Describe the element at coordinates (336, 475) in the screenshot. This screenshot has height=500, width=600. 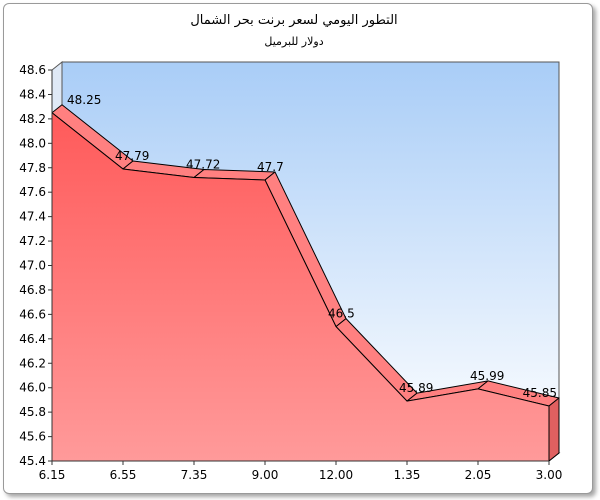
I see `x-tick-label: 12.00` at that location.